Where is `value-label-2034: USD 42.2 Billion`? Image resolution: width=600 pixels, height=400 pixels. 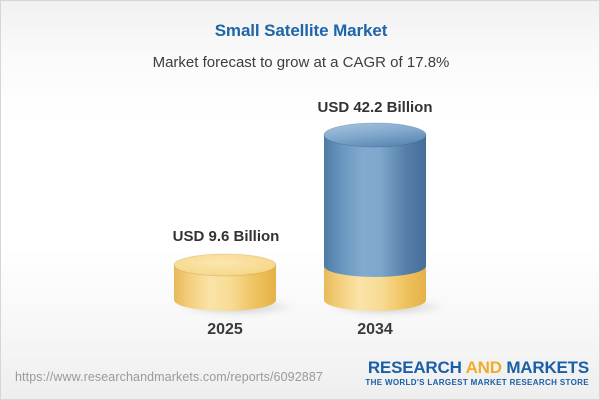
value-label-2034: USD 42.2 Billion is located at coordinates (375, 107).